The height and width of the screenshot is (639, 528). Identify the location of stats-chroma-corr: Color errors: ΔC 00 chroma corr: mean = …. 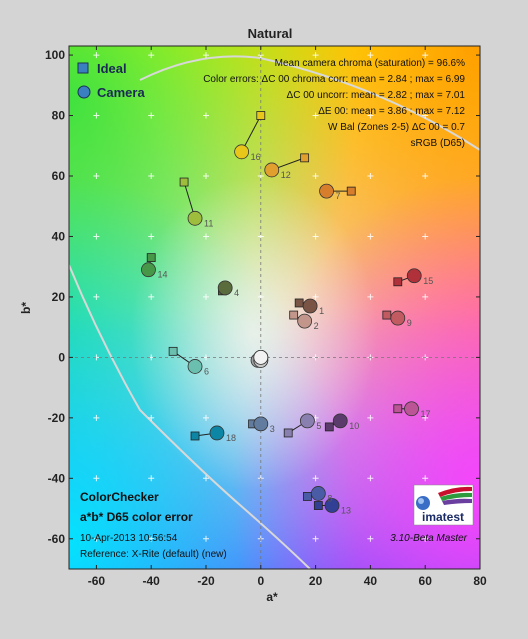
(334, 79).